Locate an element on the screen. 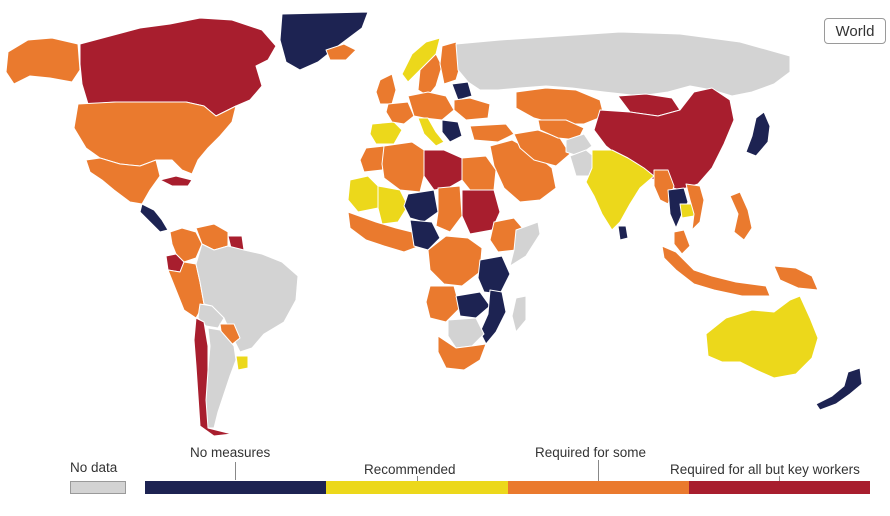 The height and width of the screenshot is (516, 890). region-vietnam is located at coordinates (695, 207).